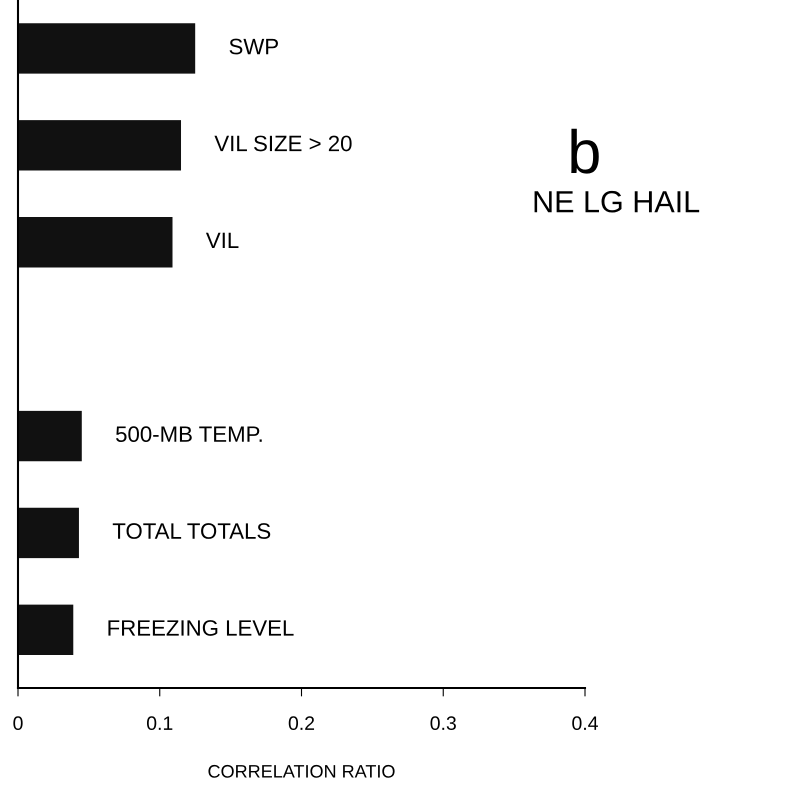 This screenshot has height=786, width=795. What do you see at coordinates (443, 723) in the screenshot?
I see `x-tick-label: 0.3` at bounding box center [443, 723].